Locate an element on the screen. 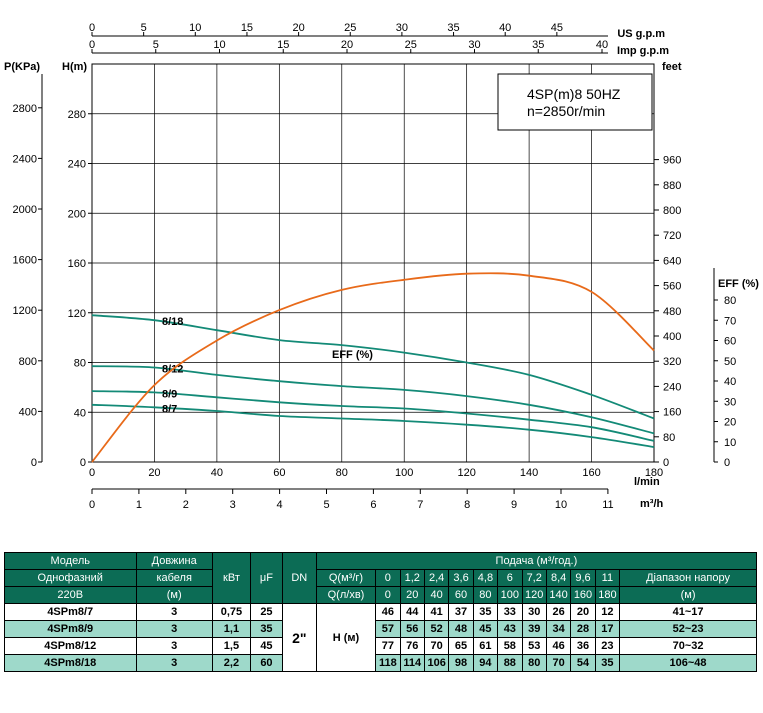  row-range: 52~23 is located at coordinates (688, 629).